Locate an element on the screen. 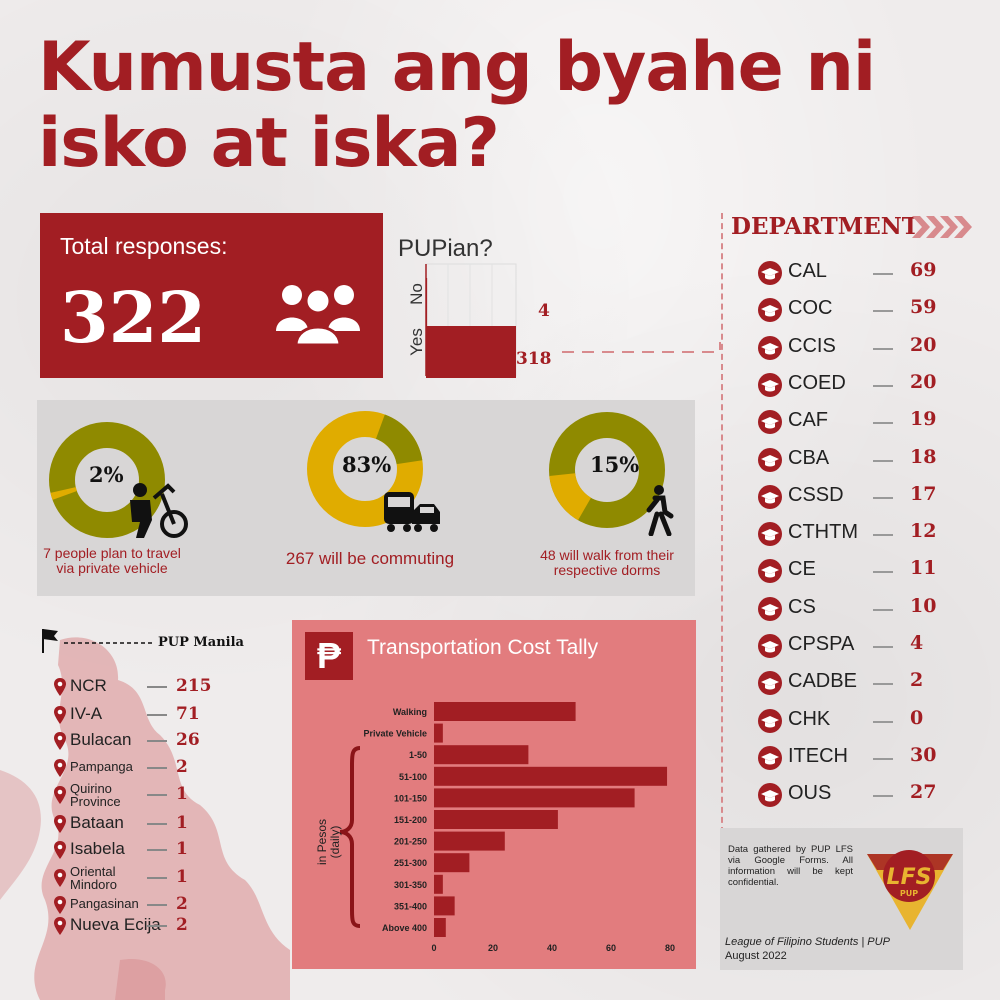 This screenshot has width=1000, height=1000. region-name: Bulacan is located at coordinates (101, 739).